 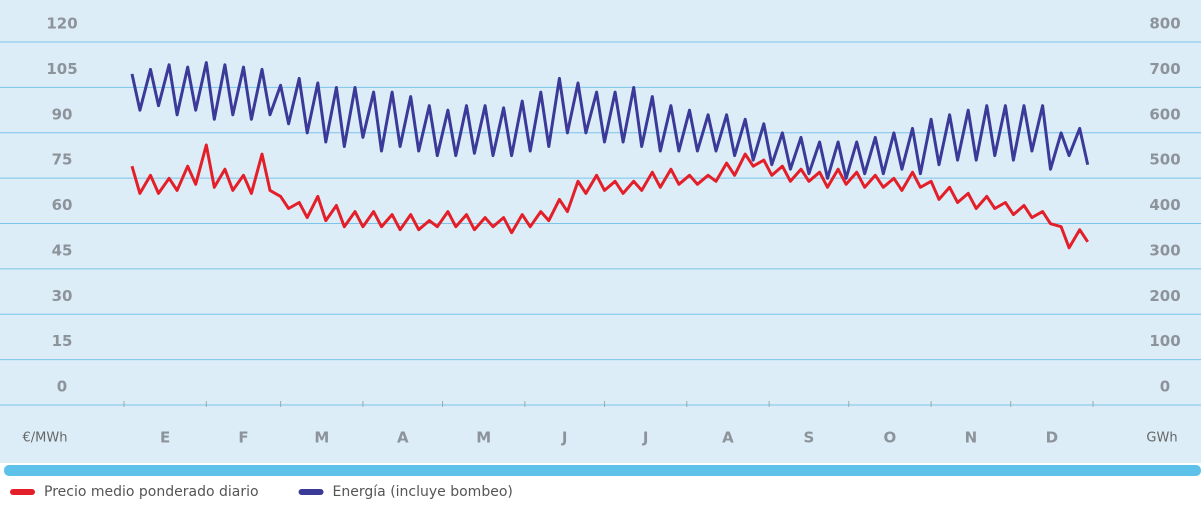 I want to click on y-tick-label: 105, so click(x=61, y=69).